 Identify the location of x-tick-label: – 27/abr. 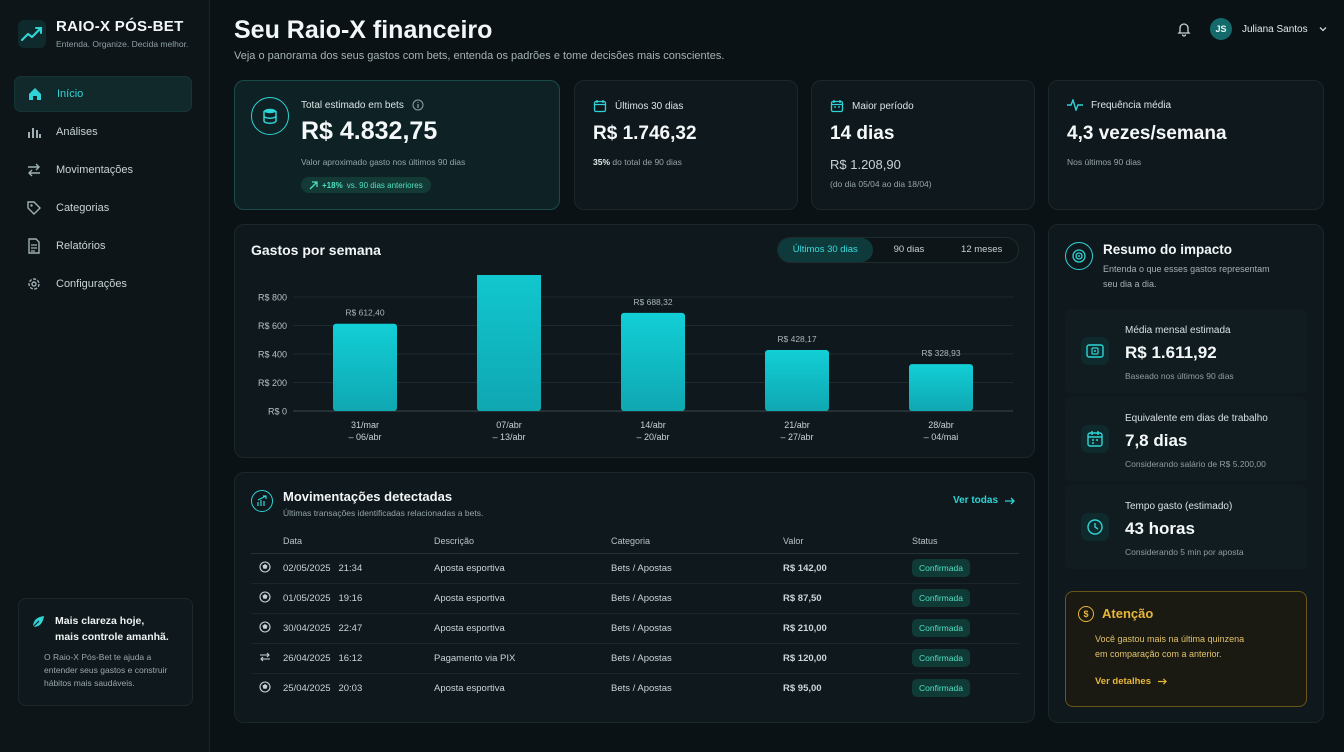
(796, 437).